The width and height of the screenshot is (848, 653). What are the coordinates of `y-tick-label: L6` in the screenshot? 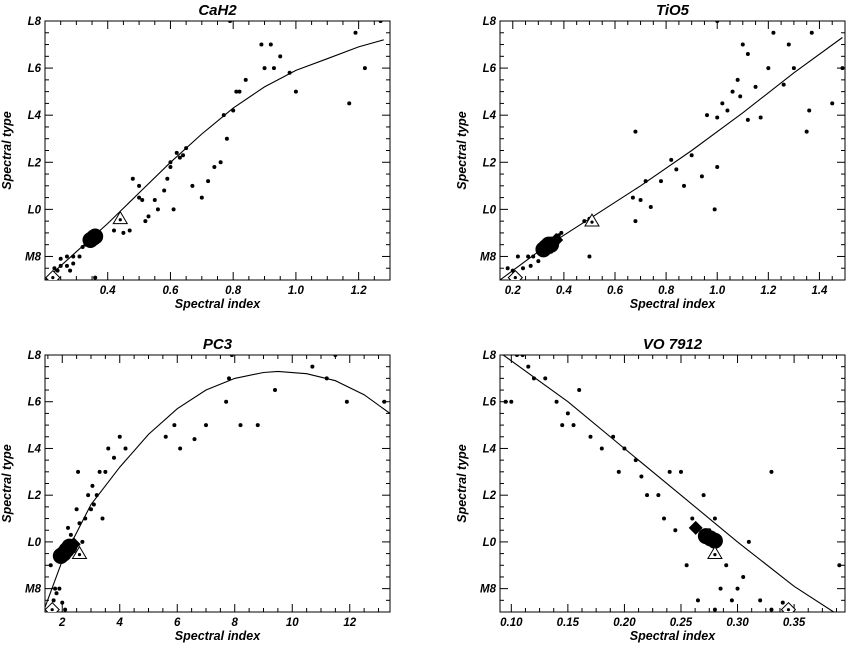 It's located at (35, 403).